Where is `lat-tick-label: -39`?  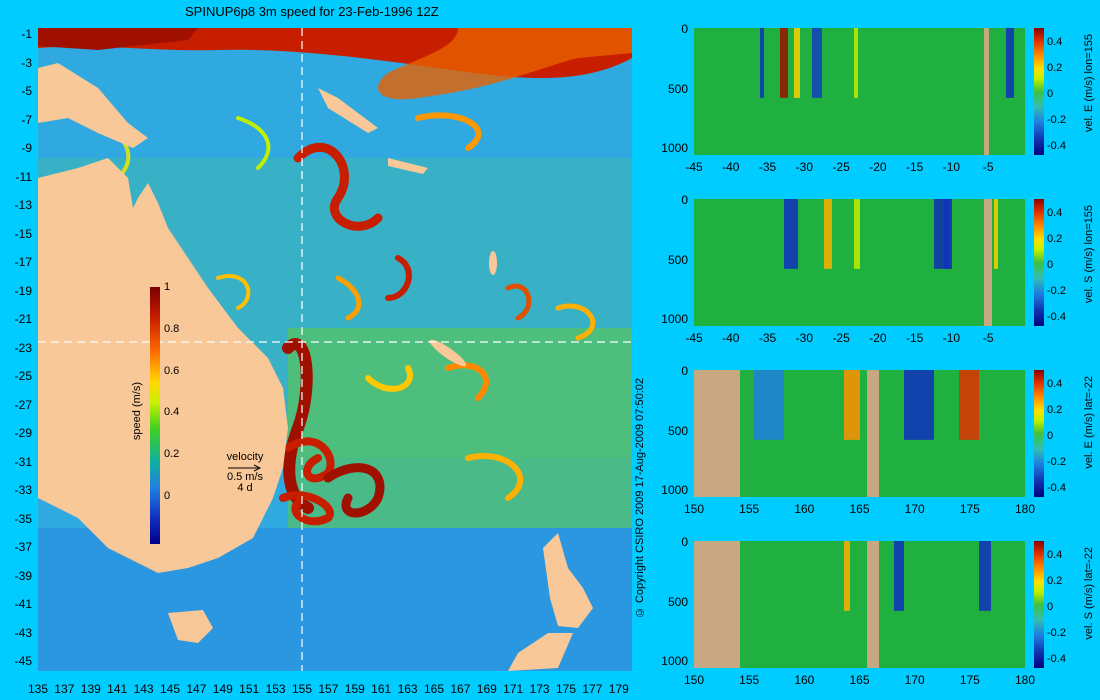 lat-tick-label: -39 is located at coordinates (23, 575).